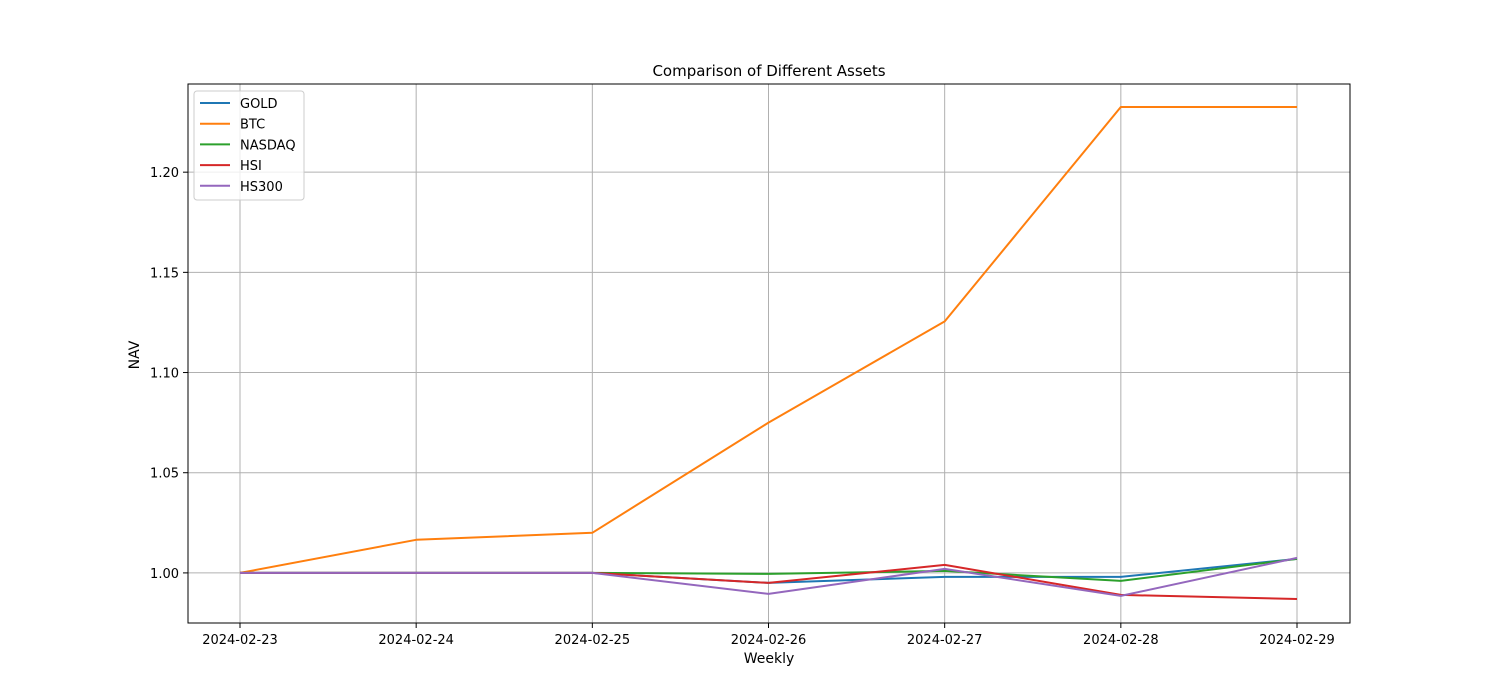  What do you see at coordinates (164, 374) in the screenshot?
I see `y-tick-label: 1.10` at bounding box center [164, 374].